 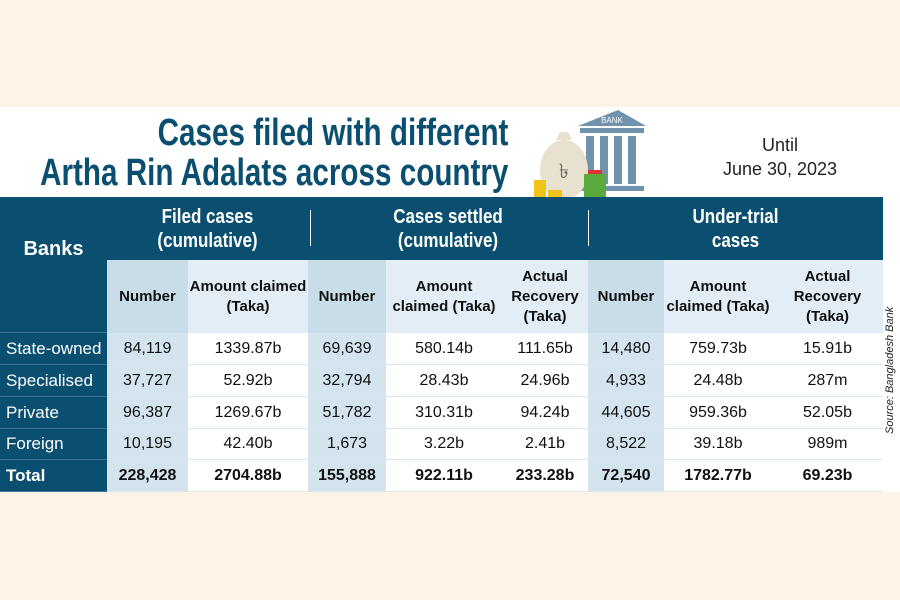 I want to click on table-cell: 111.65b, so click(x=545, y=349).